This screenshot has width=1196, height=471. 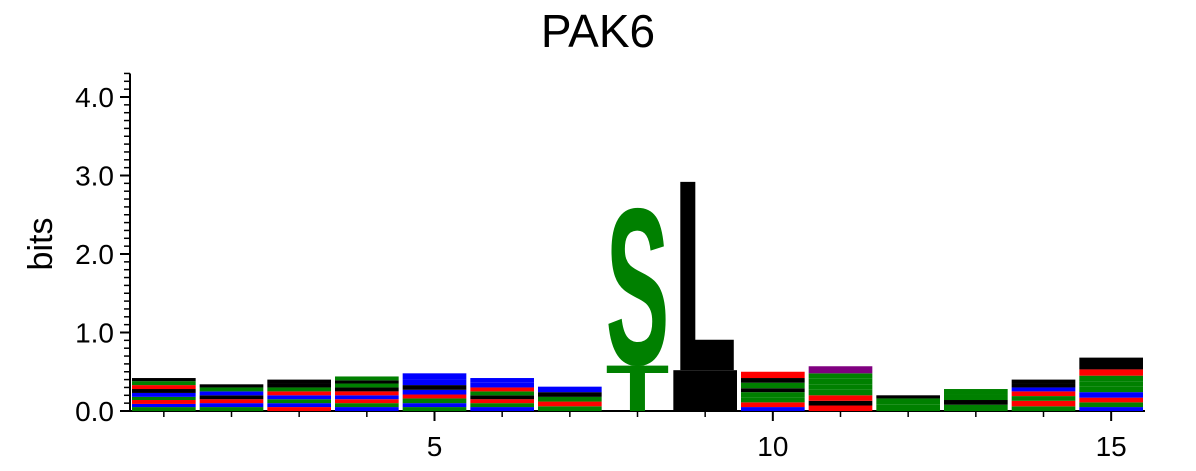 I want to click on y-tick-label: 4.0, so click(x=94, y=97).